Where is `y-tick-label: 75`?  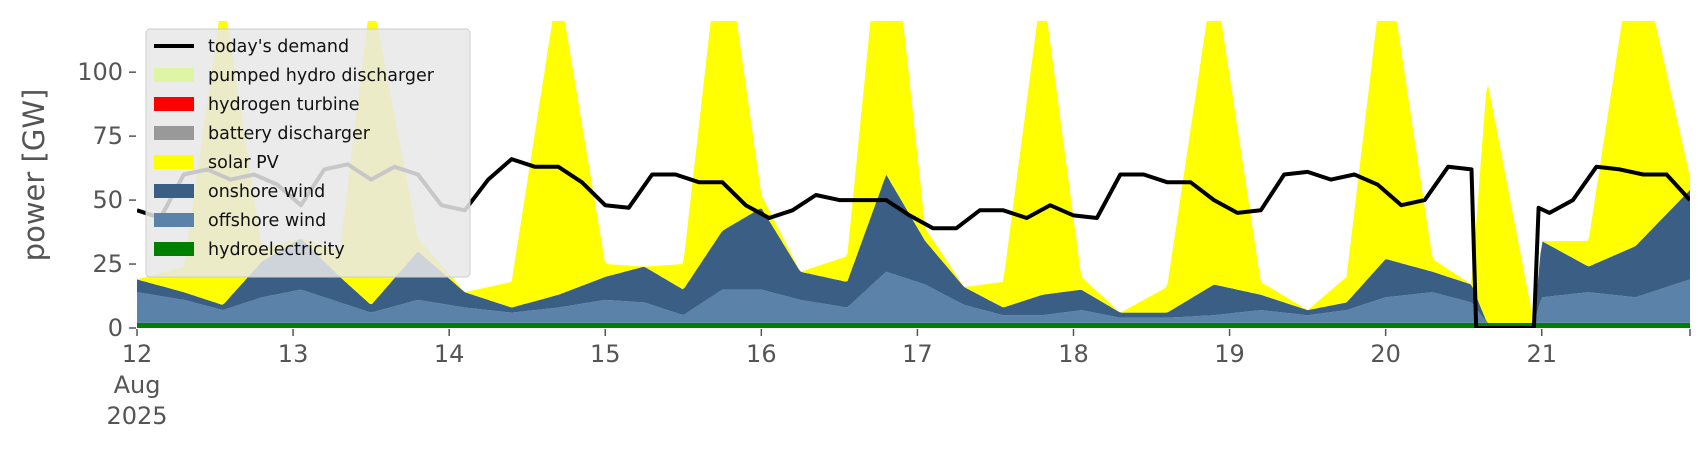 y-tick-label: 75 is located at coordinates (107, 136).